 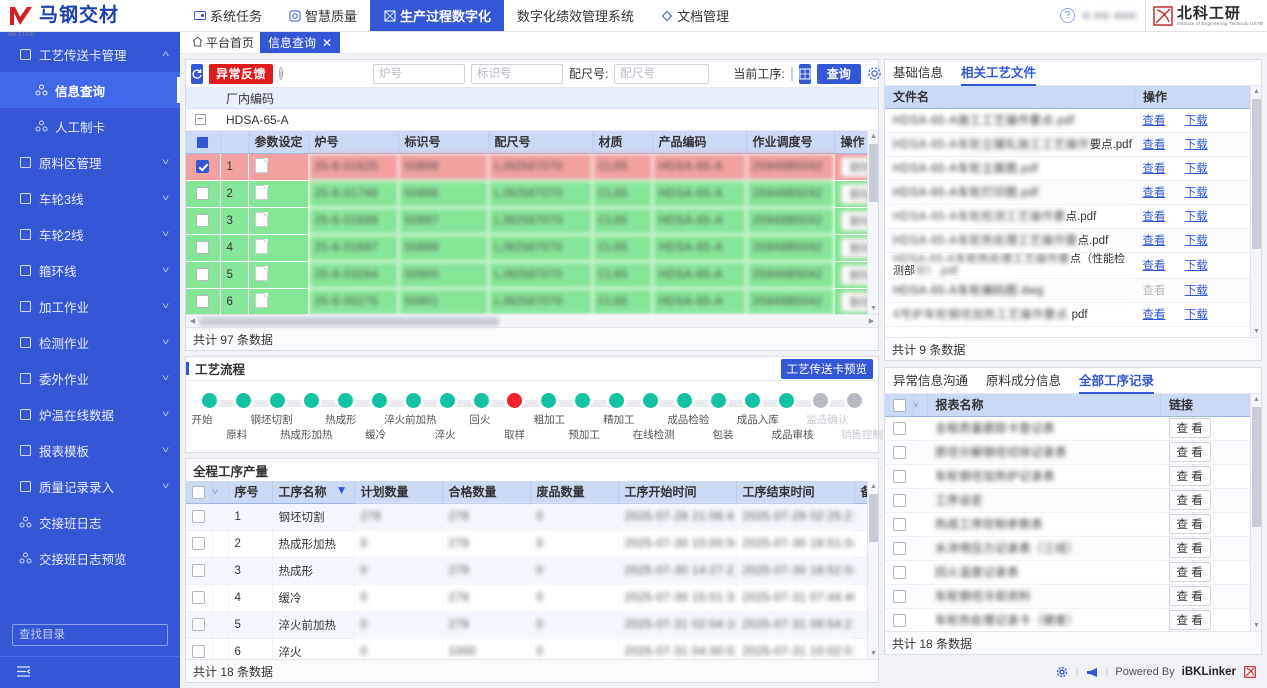 What do you see at coordinates (322, 15) in the screenshot?
I see `nav-tab-smart-quality: 智慧质量` at bounding box center [322, 15].